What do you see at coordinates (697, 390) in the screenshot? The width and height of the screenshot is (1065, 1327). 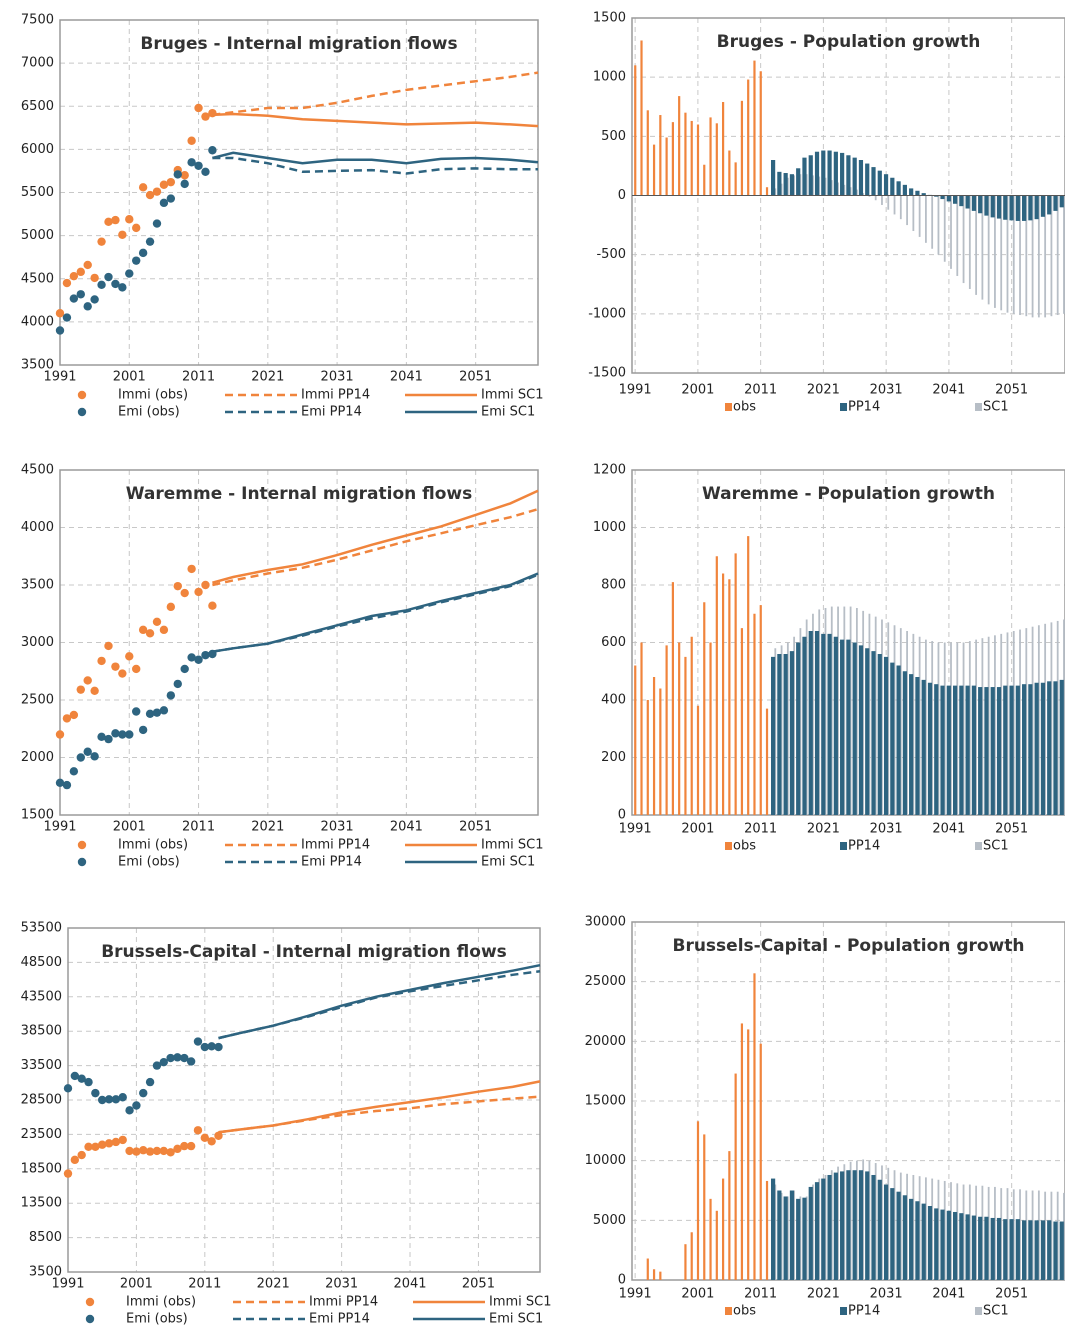 I see `x-tick-label: 2001` at bounding box center [697, 390].